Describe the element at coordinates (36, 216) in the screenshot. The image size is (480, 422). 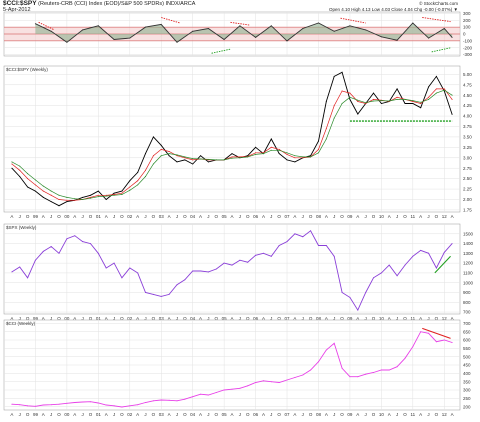
I see `x-tick-label: 99` at that location.